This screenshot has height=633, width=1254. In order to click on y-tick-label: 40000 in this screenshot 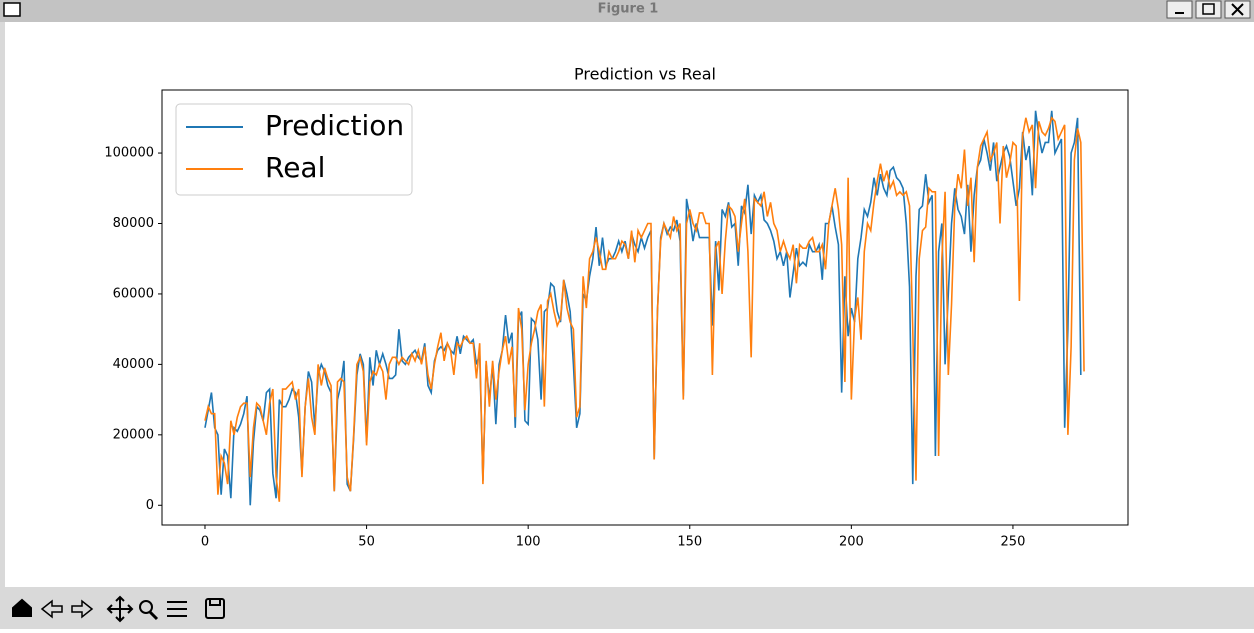, I will do `click(133, 364)`.